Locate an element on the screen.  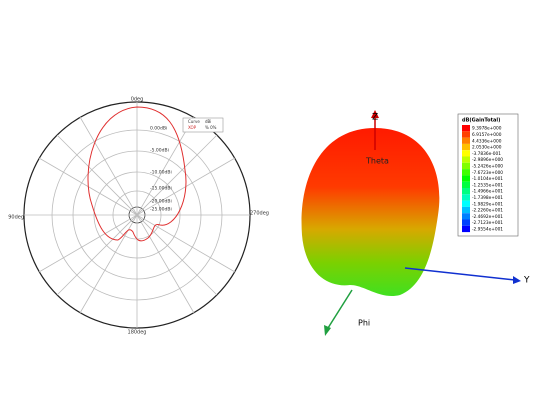
y-axis is located at coordinates (460, 274).